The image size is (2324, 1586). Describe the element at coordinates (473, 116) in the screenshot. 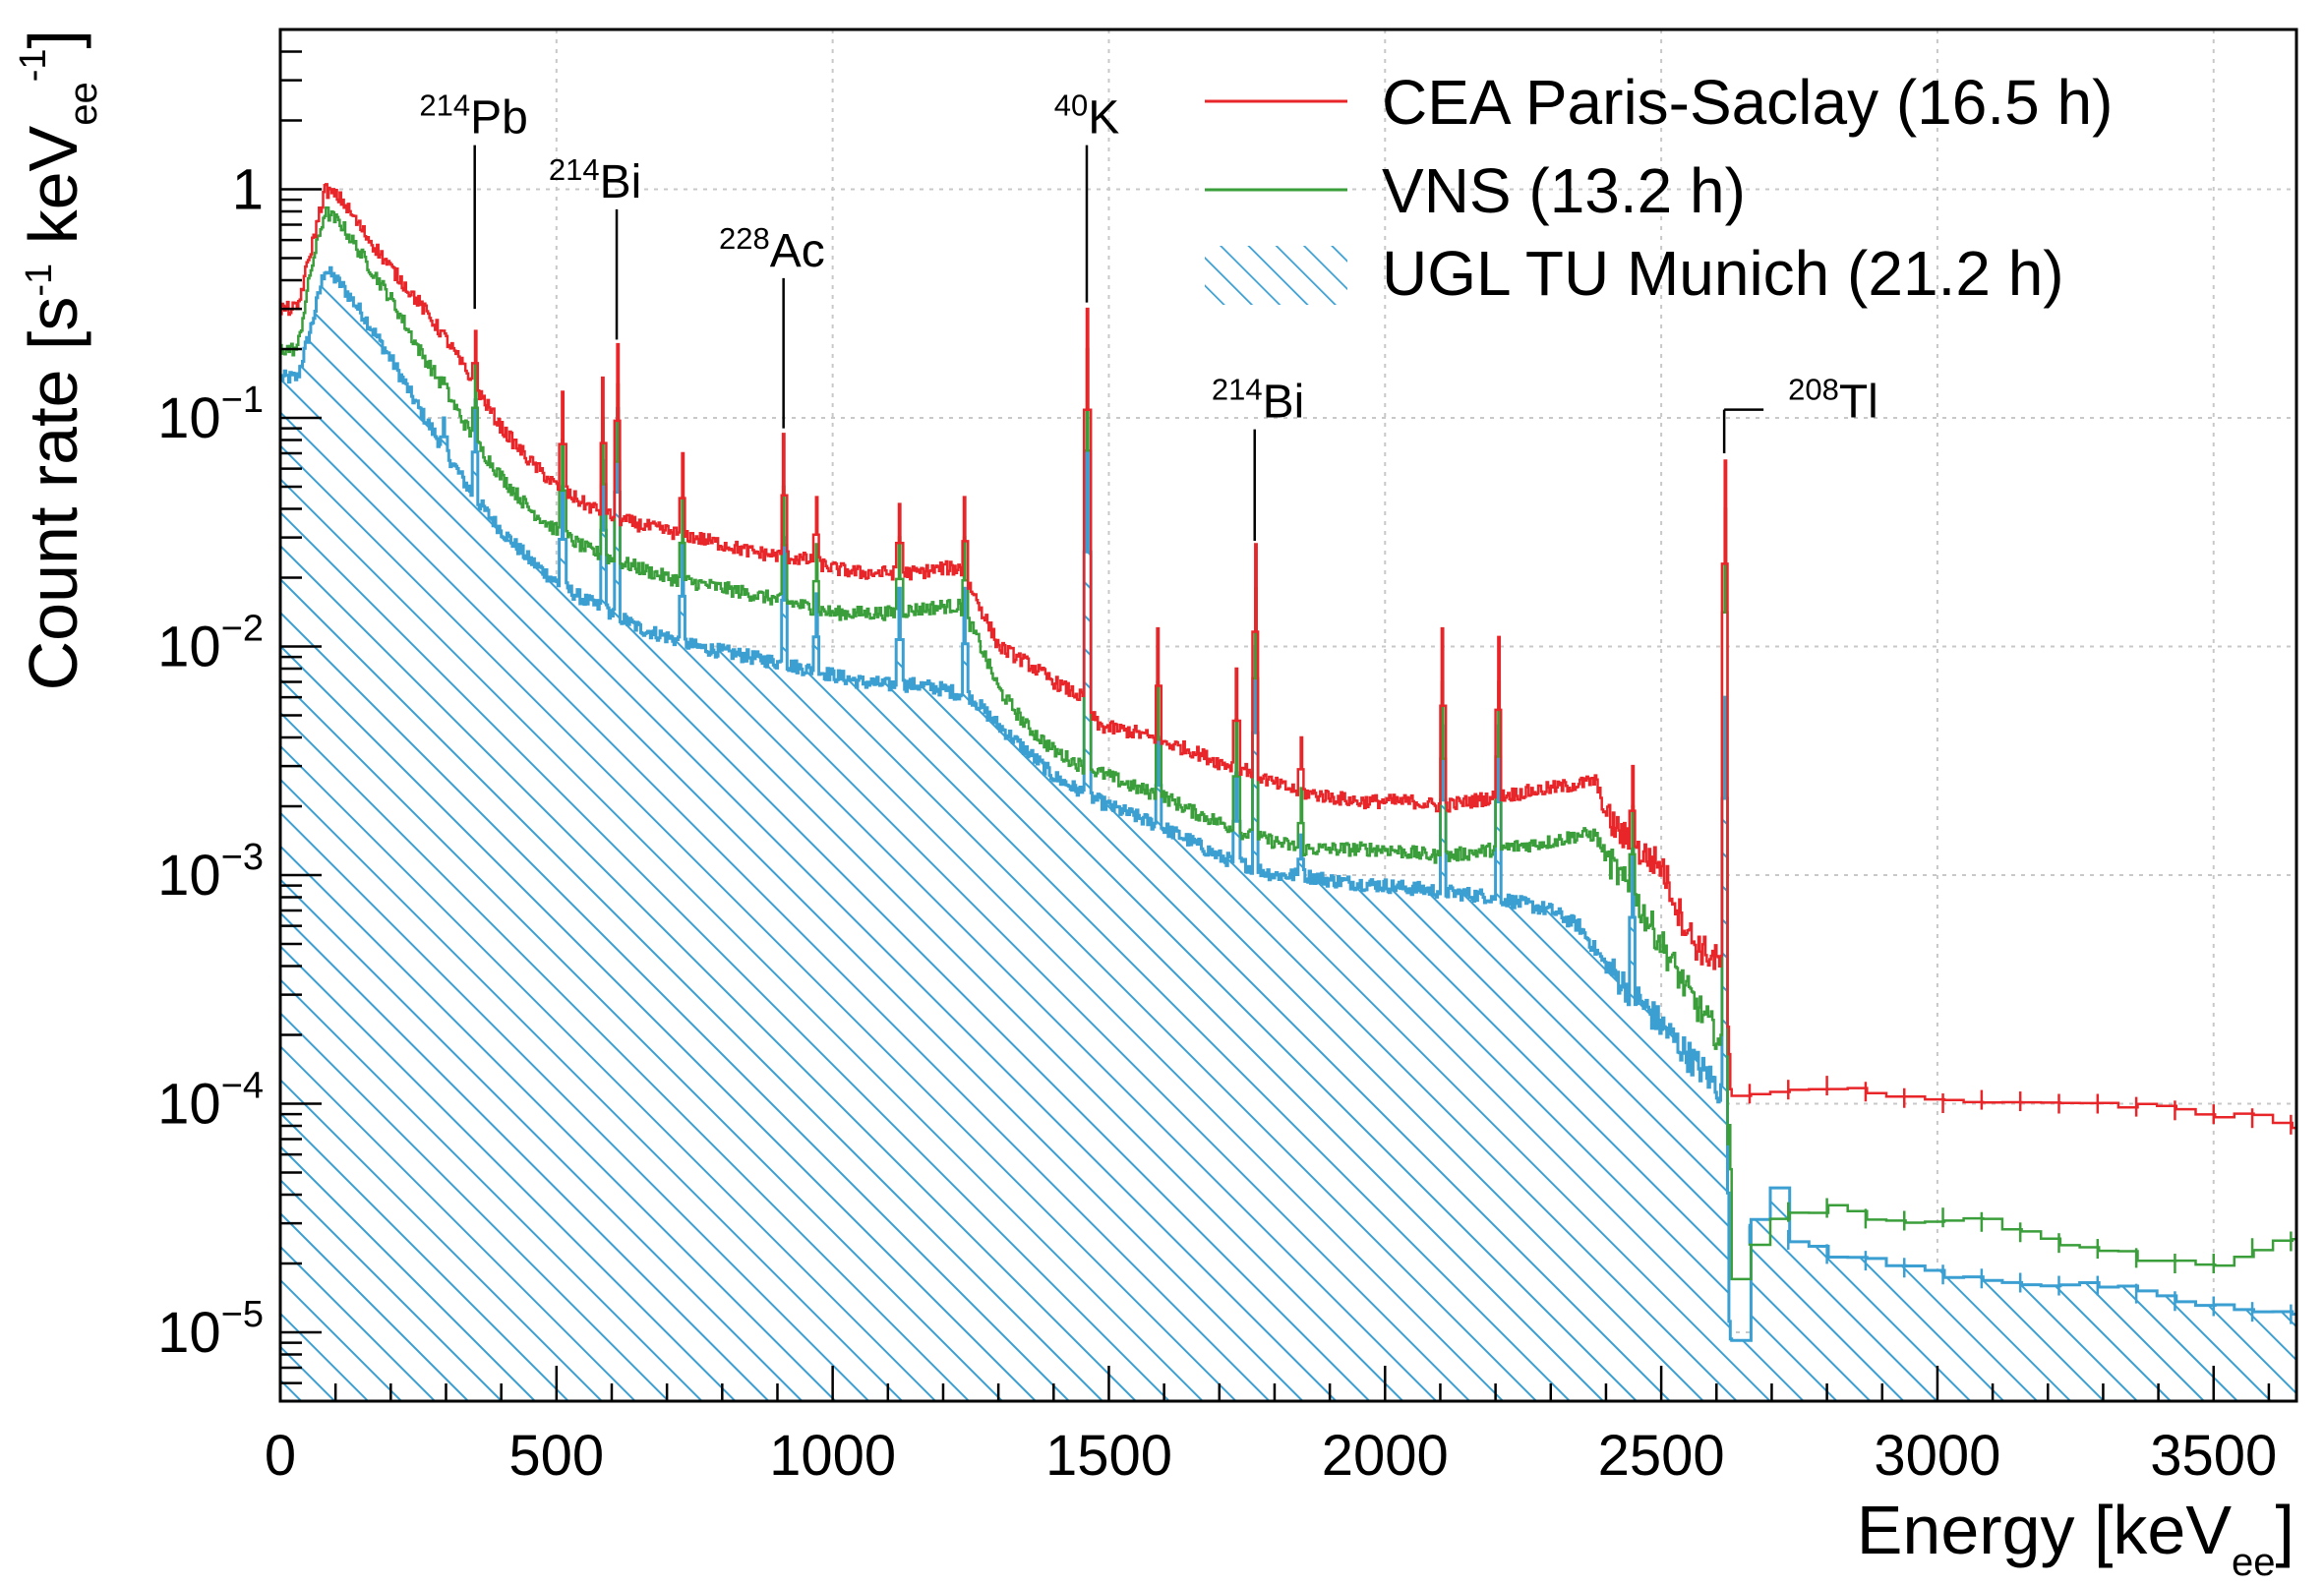

I see `isotope-label: 214Pb` at that location.